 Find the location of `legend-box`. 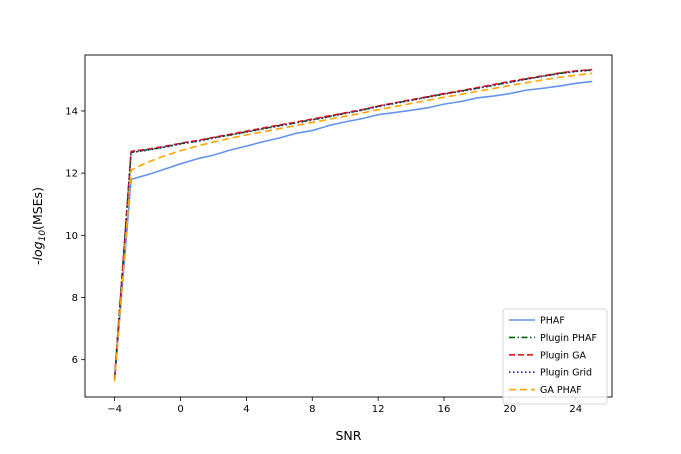

legend-box is located at coordinates (555, 356).